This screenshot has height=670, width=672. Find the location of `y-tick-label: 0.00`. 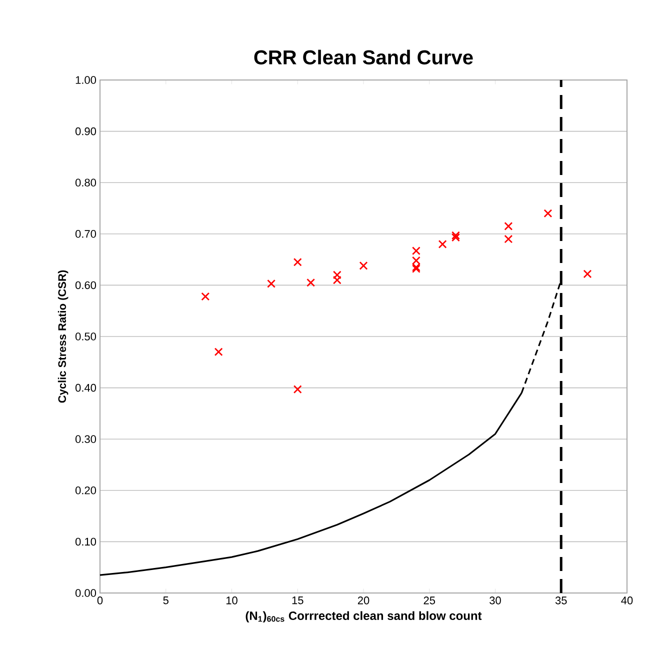

y-tick-label: 0.00 is located at coordinates (85, 593).